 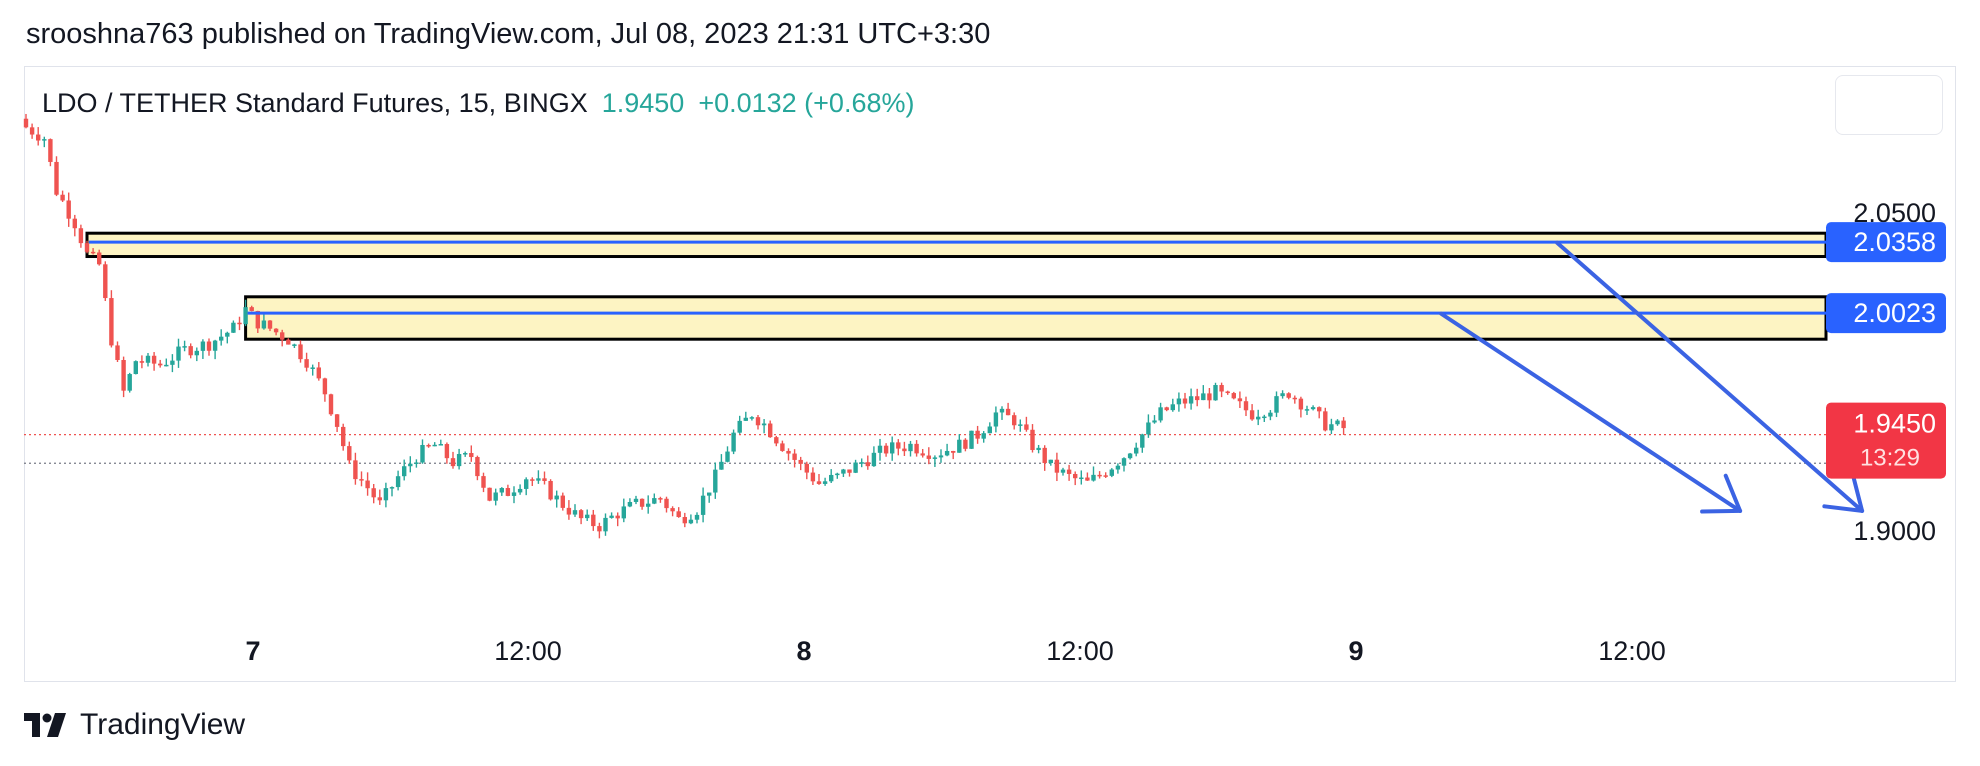 I want to click on last-price-tag: 1.9450 13:29, so click(x=1886, y=440).